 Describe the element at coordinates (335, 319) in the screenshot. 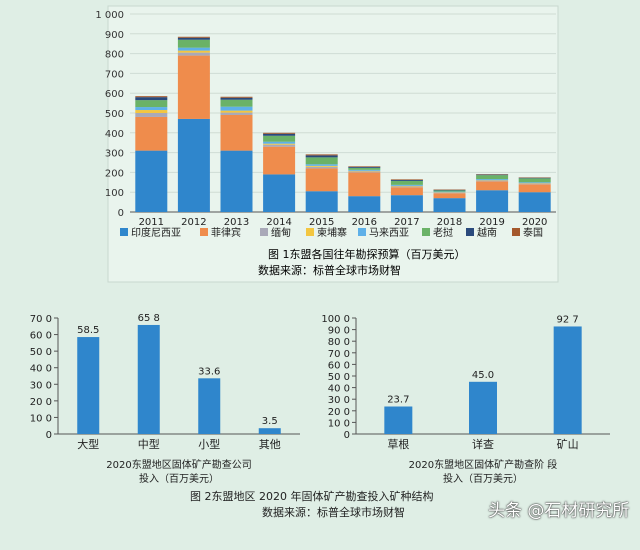

I see `chart3-y-tick-label: 100 0` at that location.